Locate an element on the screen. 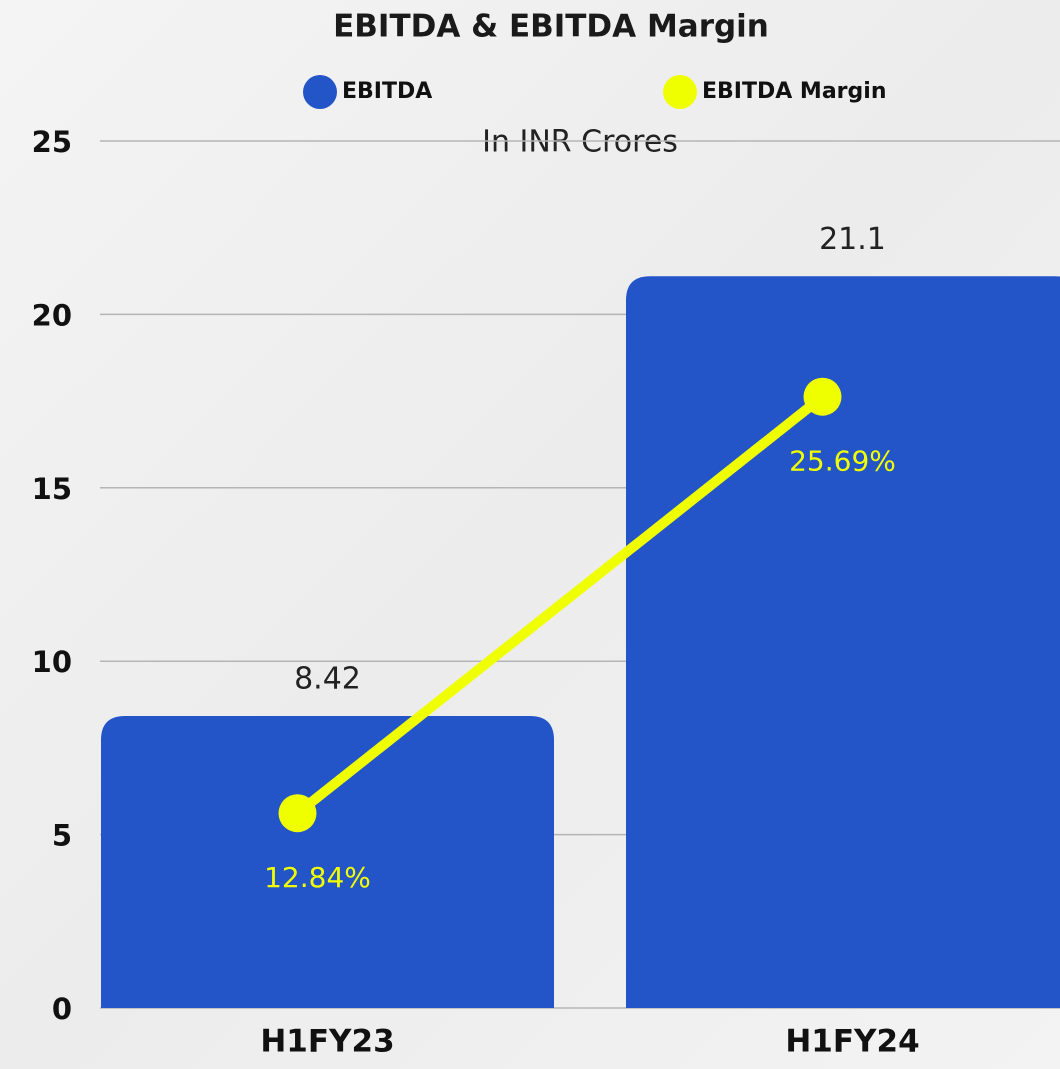 The height and width of the screenshot is (1069, 1060). y-tick-label: 15 is located at coordinates (52, 489).